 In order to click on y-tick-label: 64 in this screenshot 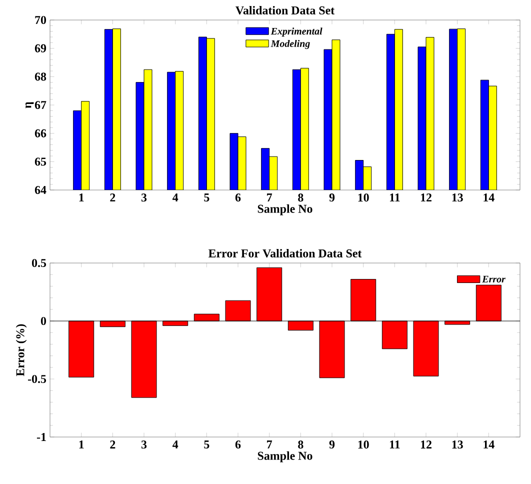, I will do `click(40, 190)`.